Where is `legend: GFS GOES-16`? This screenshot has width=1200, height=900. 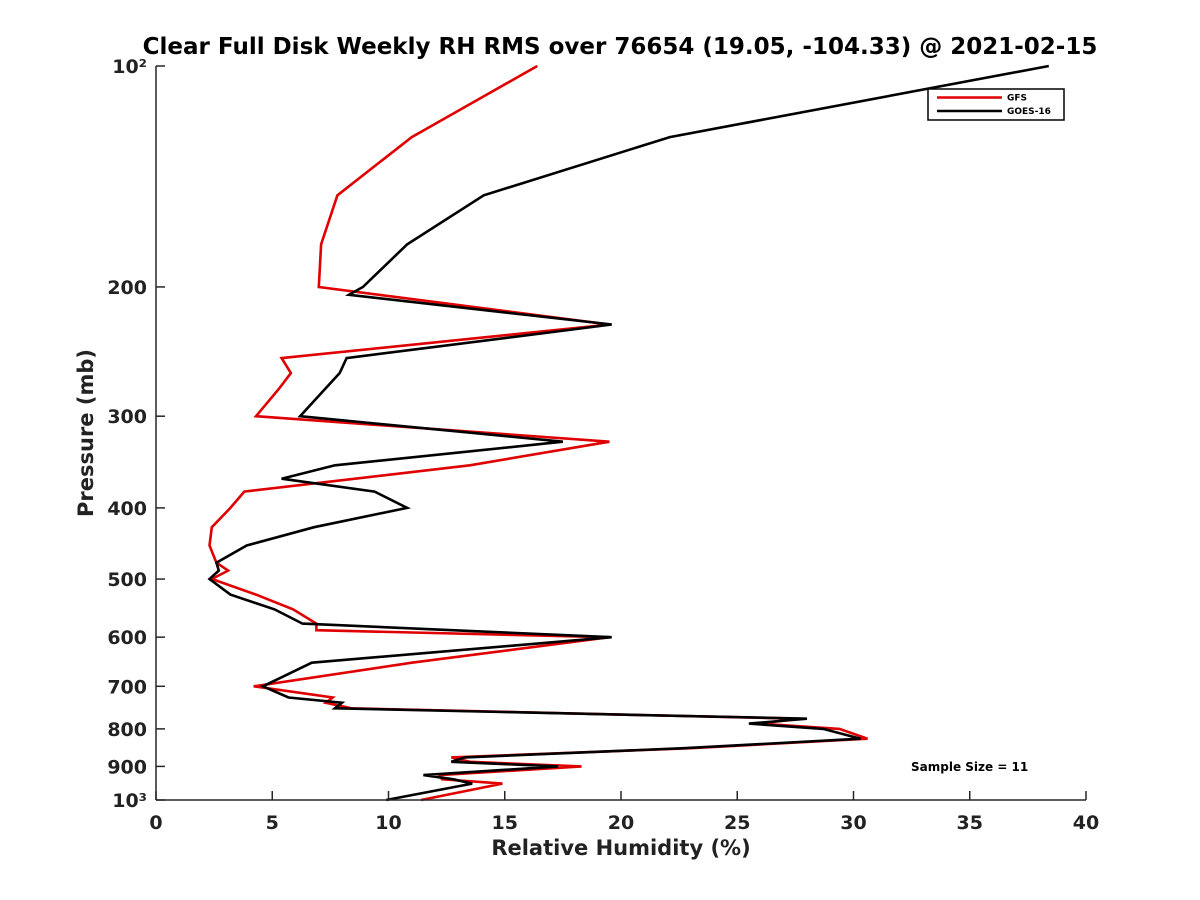 legend: GFS GOES-16 is located at coordinates (996, 104).